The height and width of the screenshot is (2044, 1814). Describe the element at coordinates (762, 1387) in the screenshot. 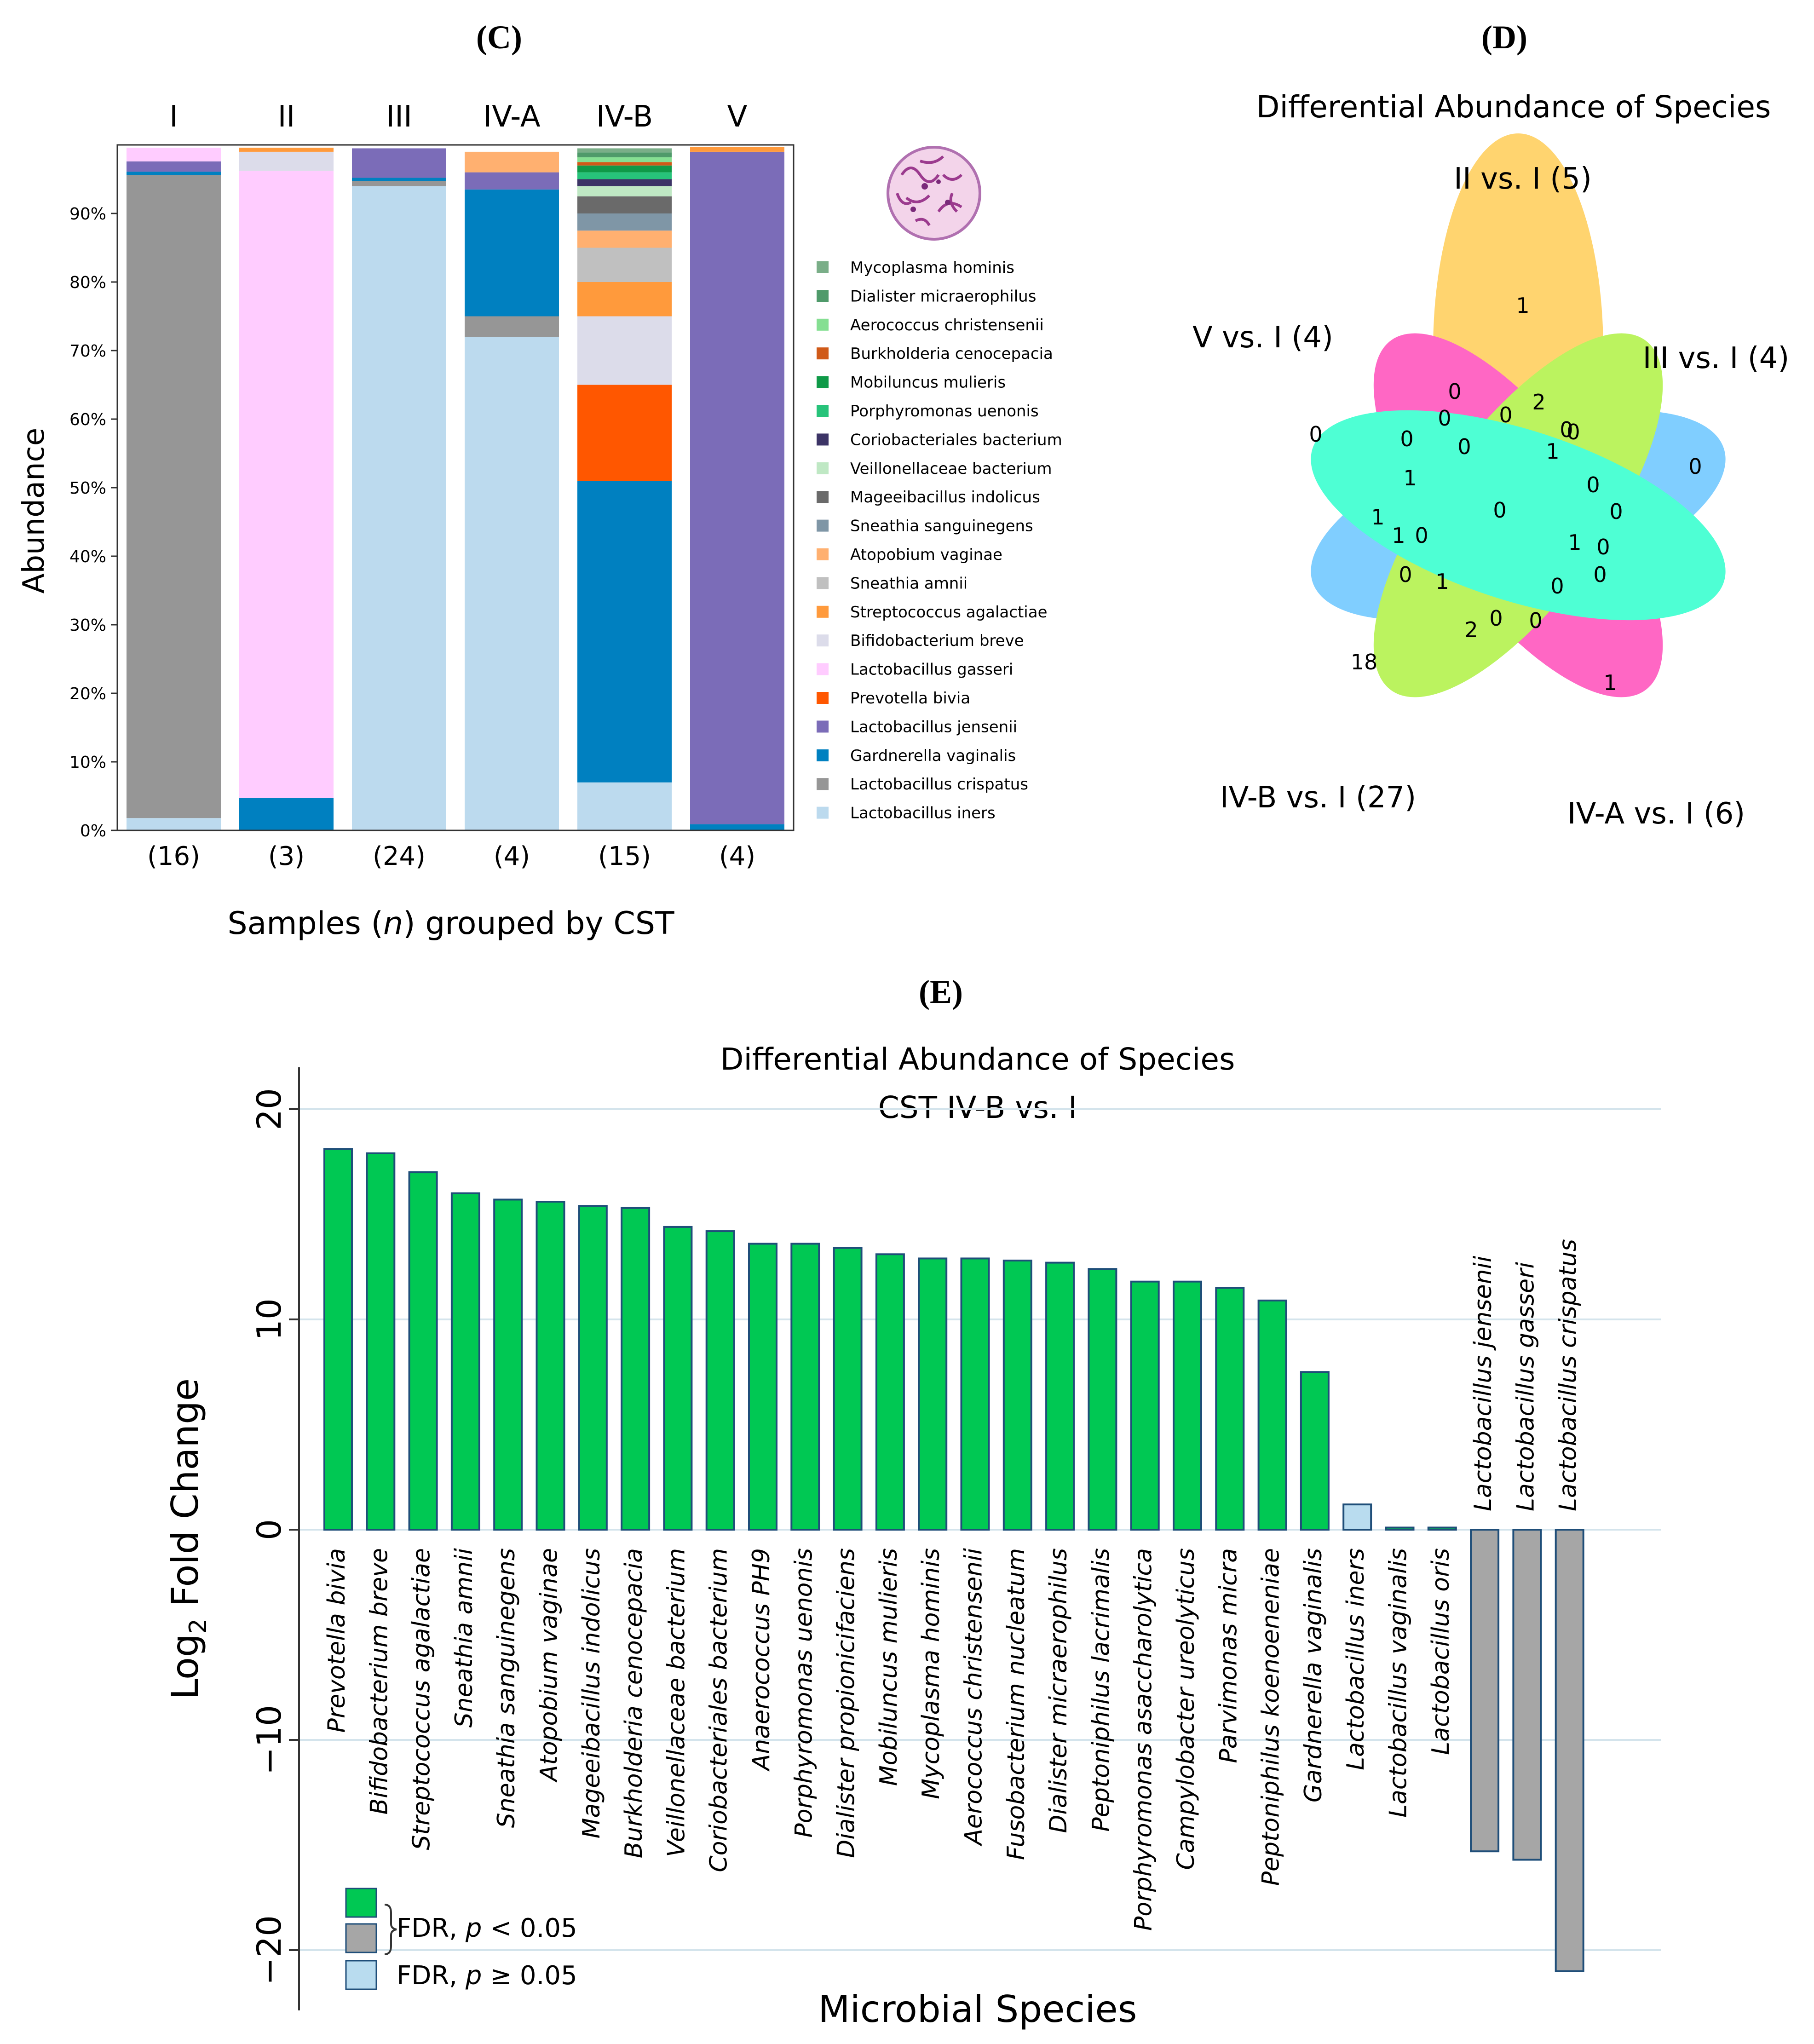

I see `bar-anaerococcus-ph9` at that location.